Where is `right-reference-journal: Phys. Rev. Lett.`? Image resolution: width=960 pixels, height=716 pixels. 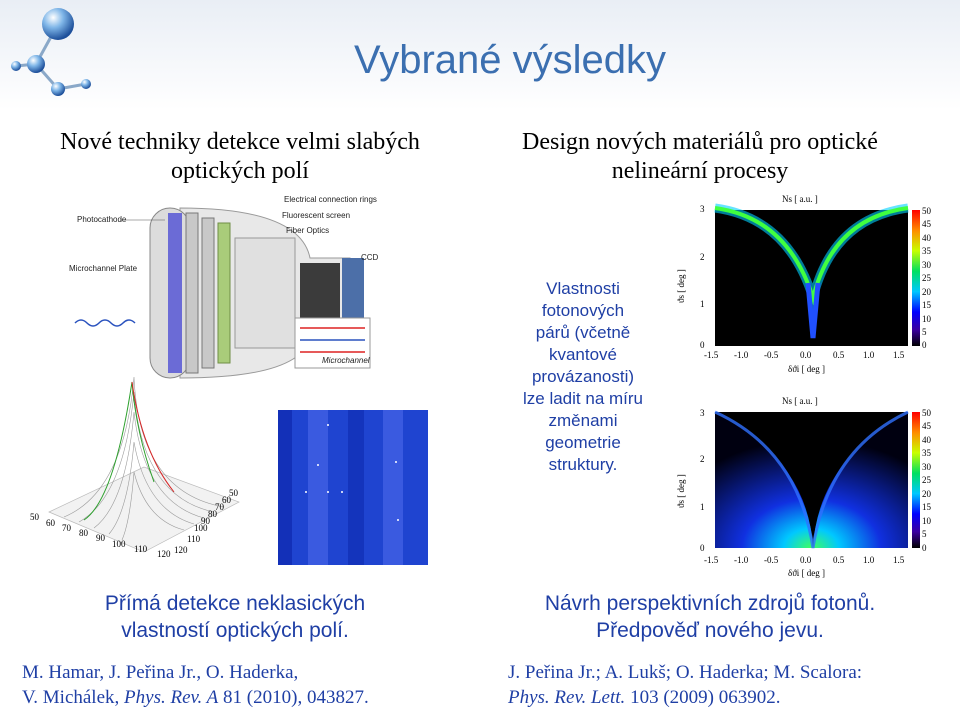 right-reference-journal: Phys. Rev. Lett. is located at coordinates (567, 697).